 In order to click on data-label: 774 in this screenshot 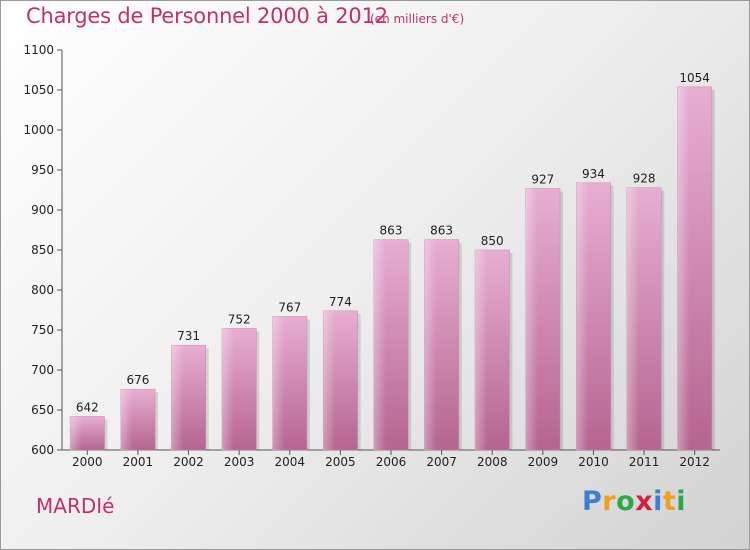, I will do `click(340, 302)`.